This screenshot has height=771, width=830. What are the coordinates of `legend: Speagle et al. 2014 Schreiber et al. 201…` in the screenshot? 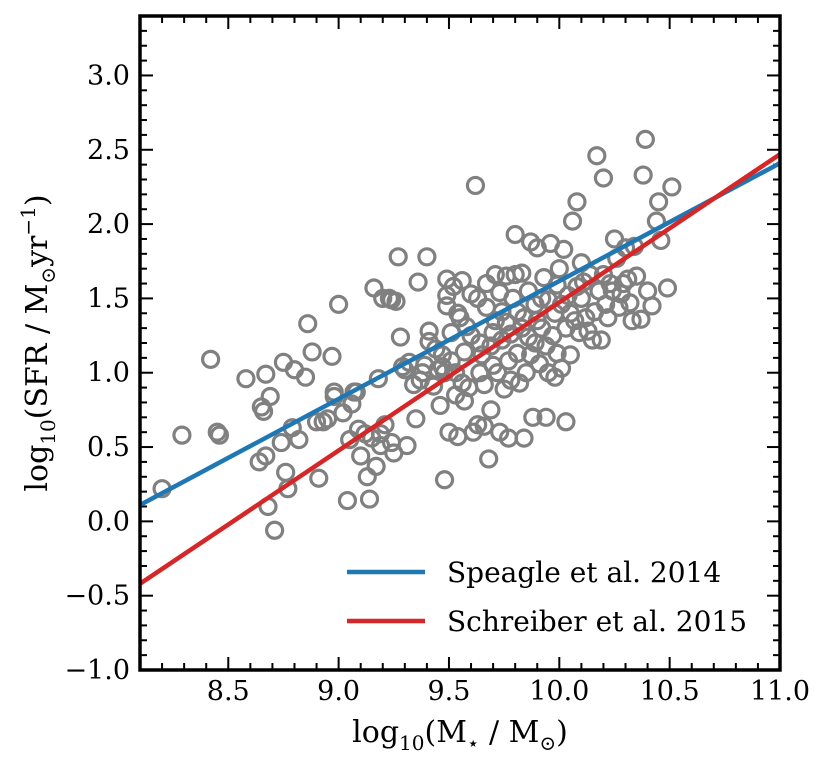 It's located at (547, 597).